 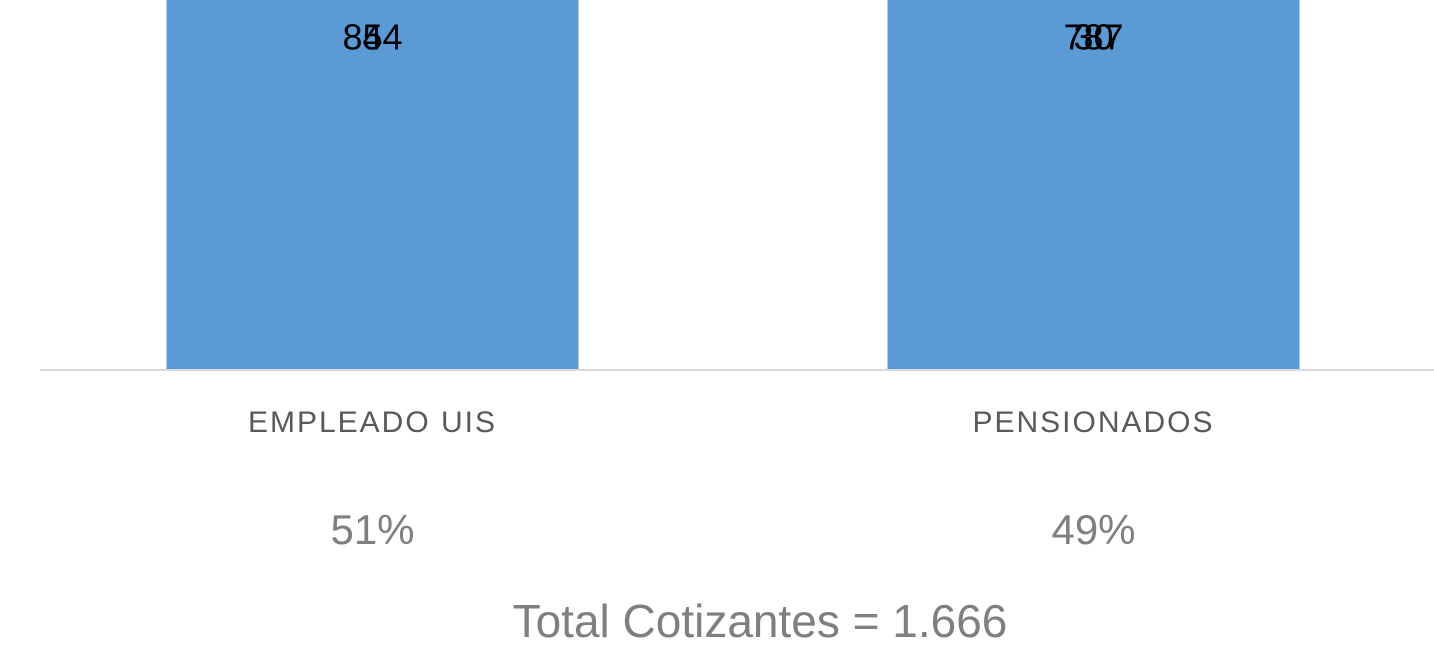 What do you see at coordinates (372, 422) in the screenshot?
I see `x-tick-label: EMPLEADO UIS` at bounding box center [372, 422].